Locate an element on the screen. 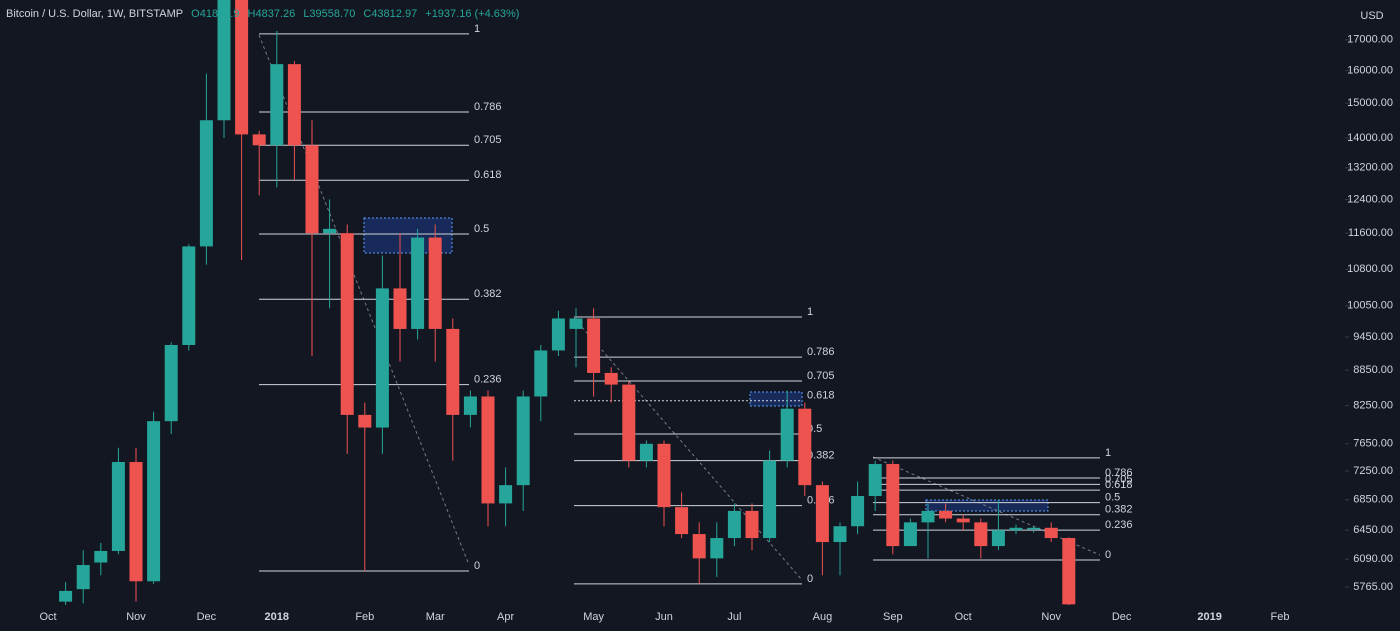 The width and height of the screenshot is (1400, 631). x-tick-label: May is located at coordinates (593, 617).